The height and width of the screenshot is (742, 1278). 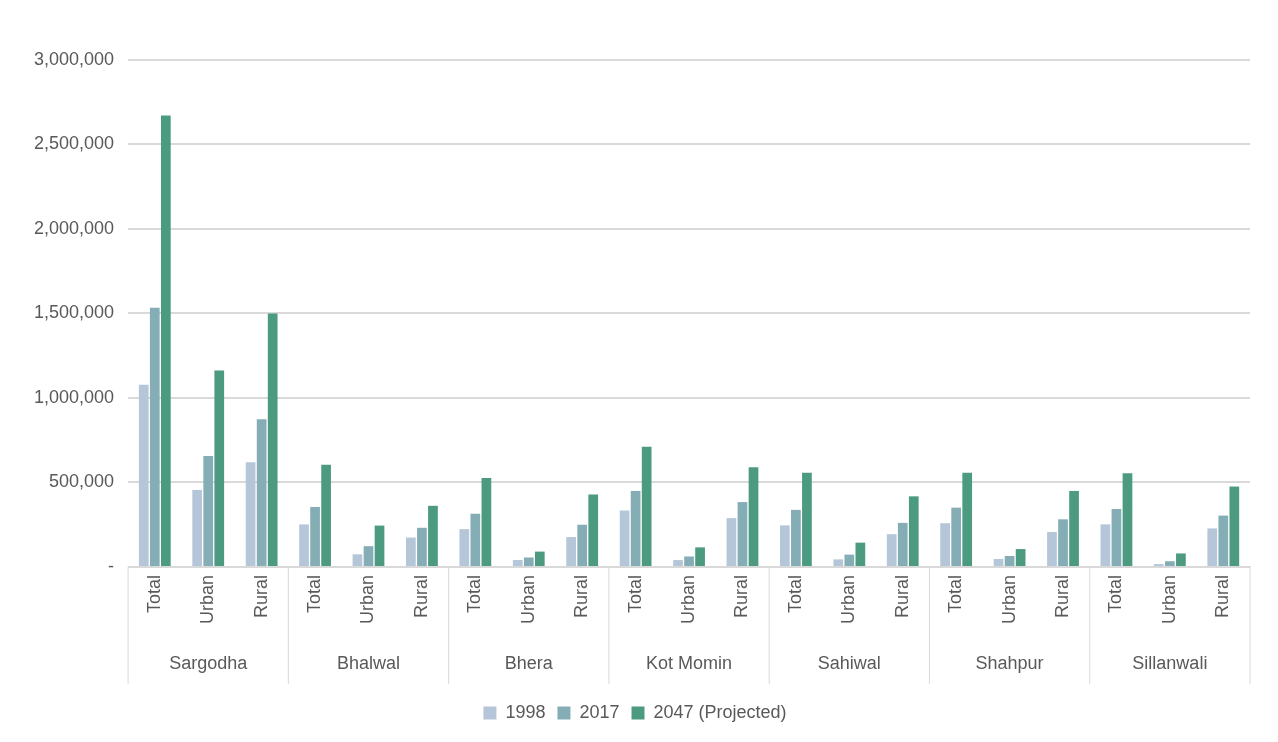 What do you see at coordinates (82, 481) in the screenshot?
I see `y-tick-label: 500,000` at bounding box center [82, 481].